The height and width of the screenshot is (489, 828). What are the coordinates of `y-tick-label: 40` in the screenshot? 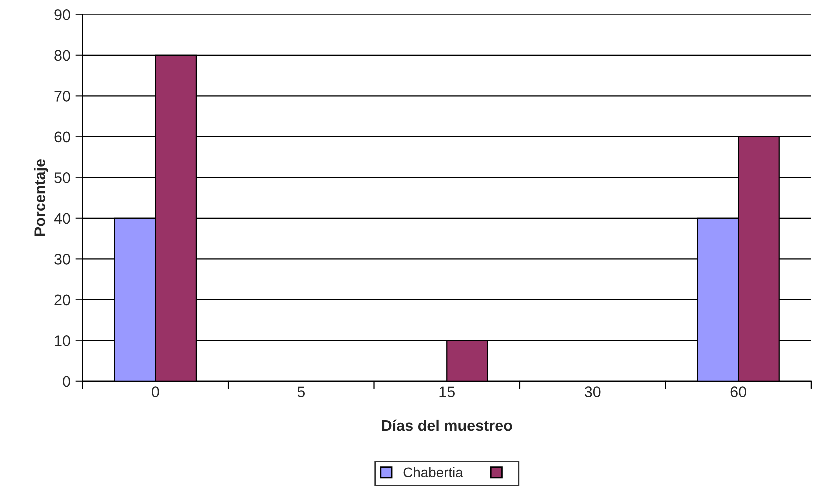 It's located at (62, 218).